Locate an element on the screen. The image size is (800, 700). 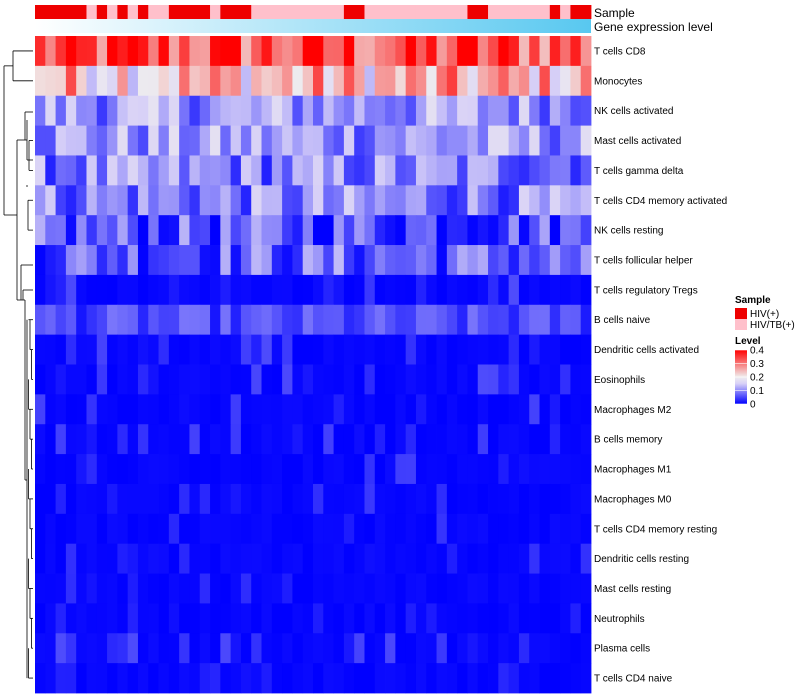
row-label: Dendritic cells resting is located at coordinates (641, 559).